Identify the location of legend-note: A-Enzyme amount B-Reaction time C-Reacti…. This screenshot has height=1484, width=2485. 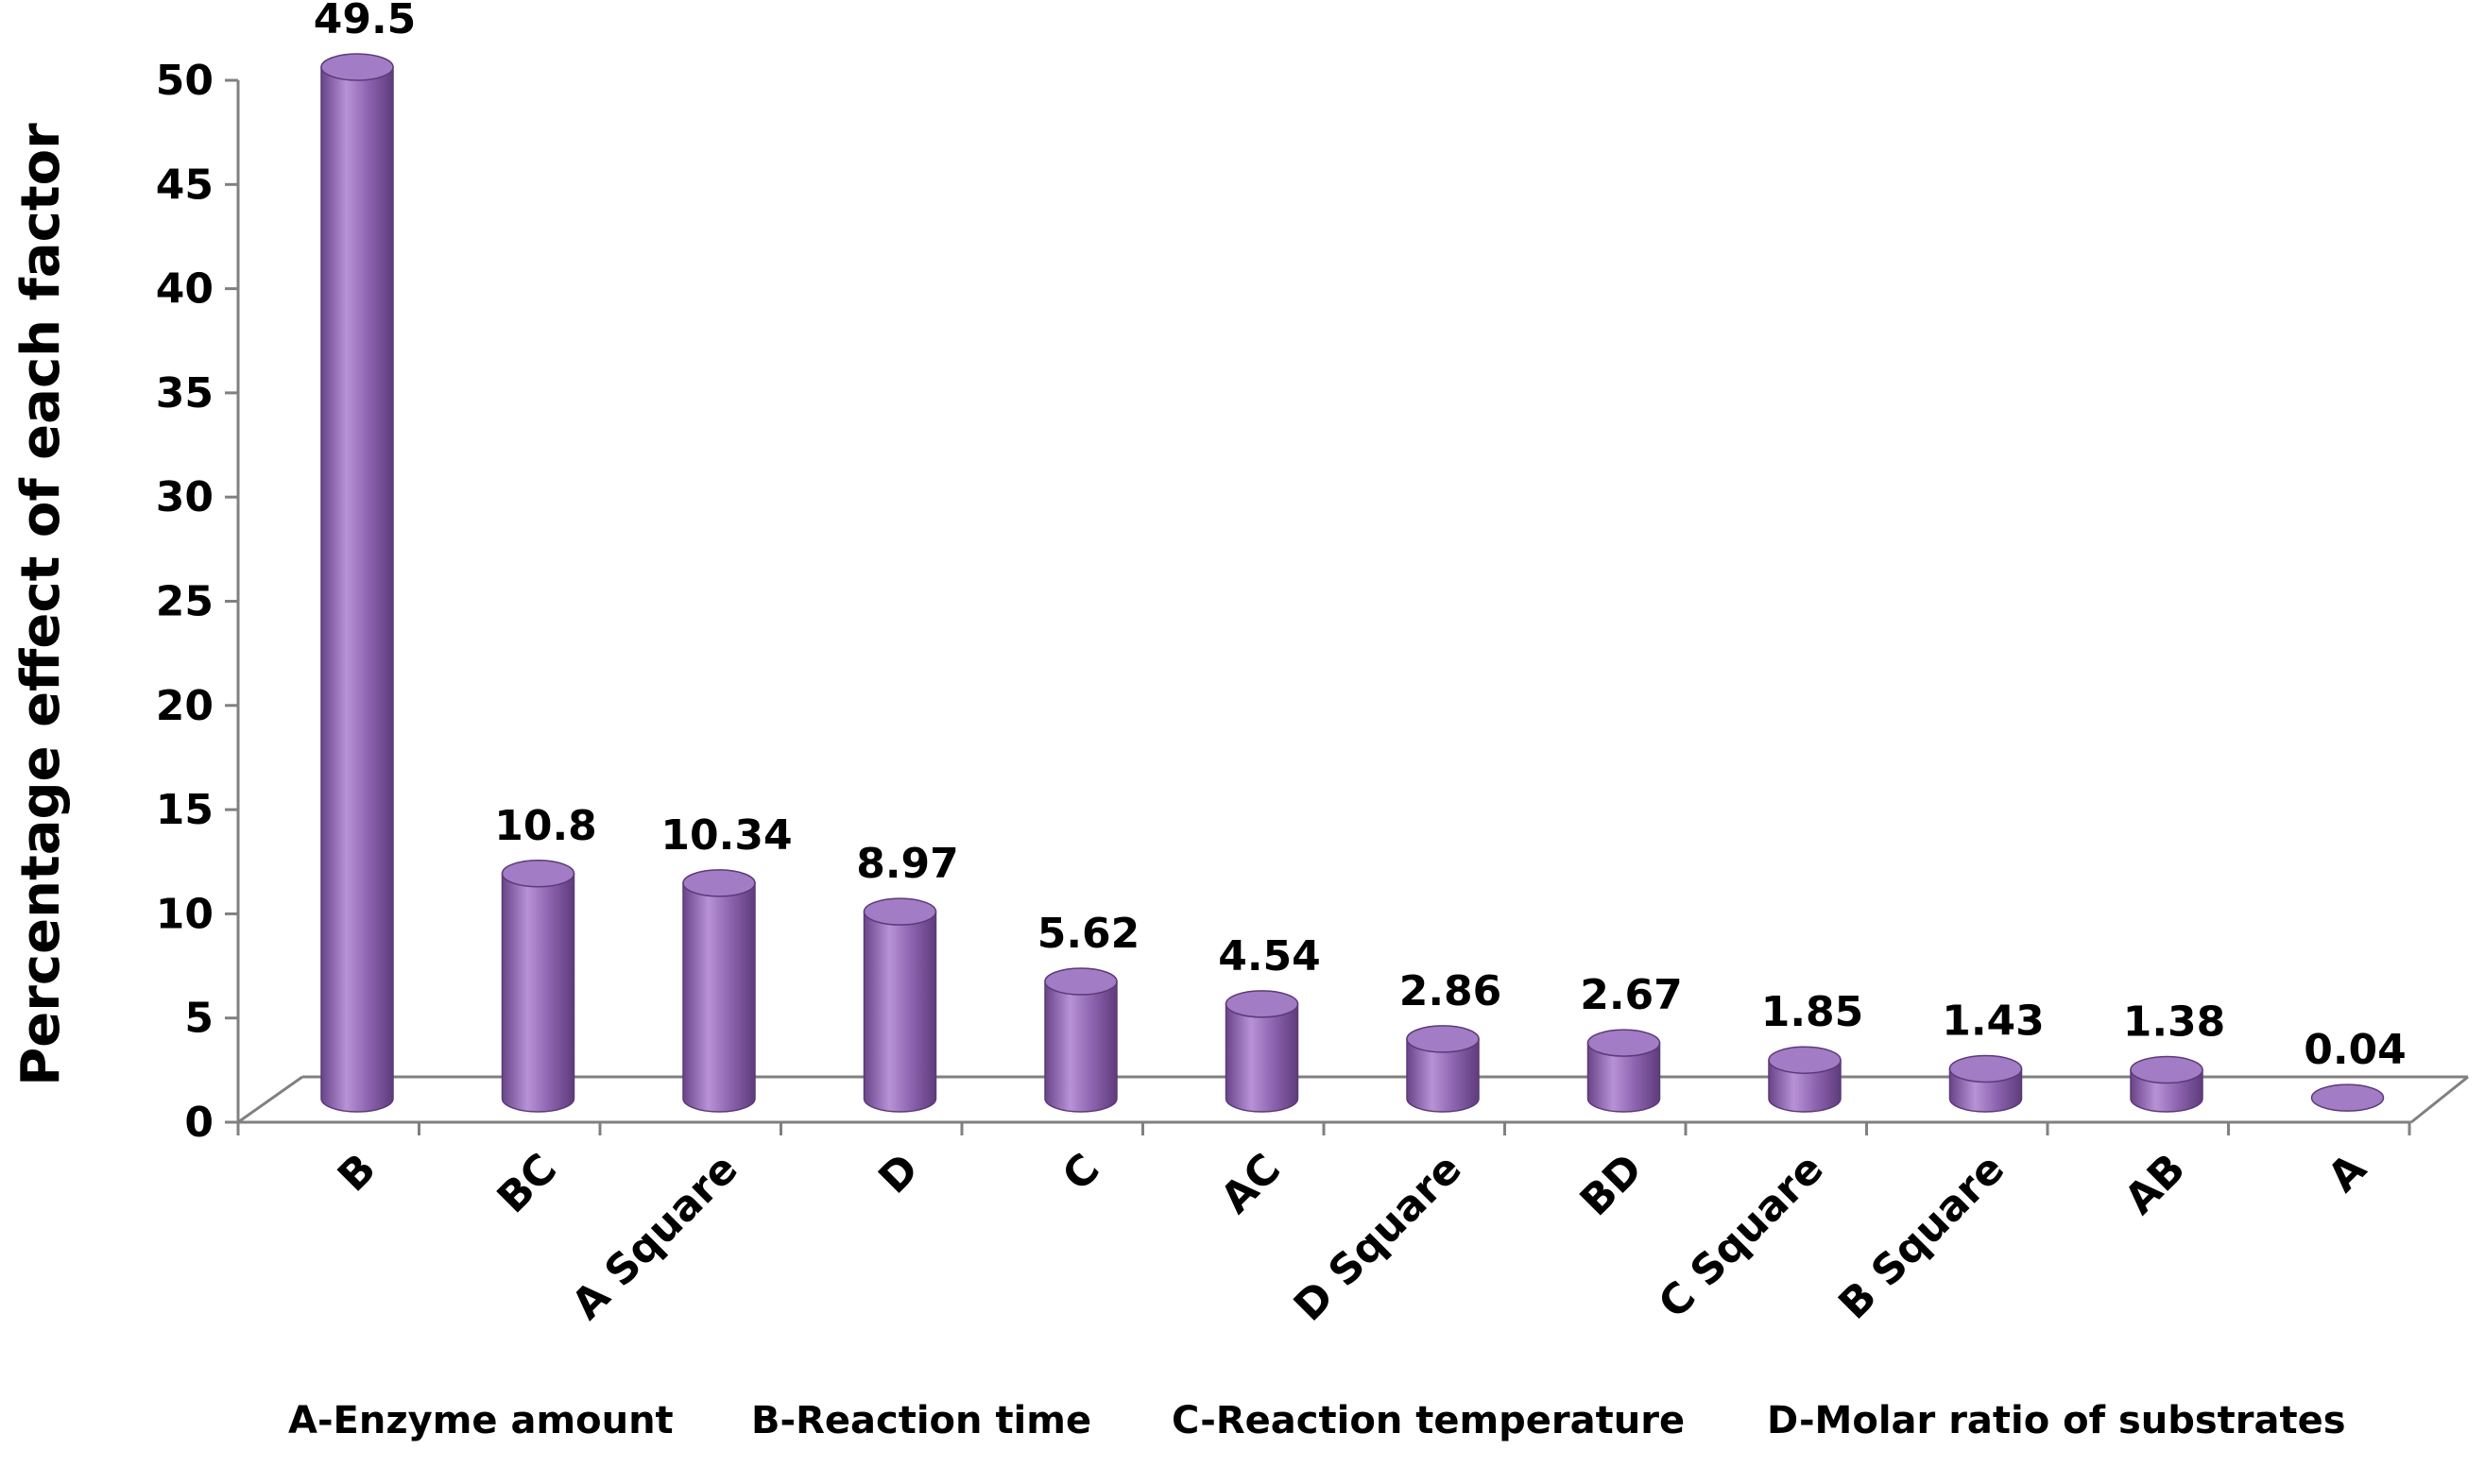
(1317, 1421).